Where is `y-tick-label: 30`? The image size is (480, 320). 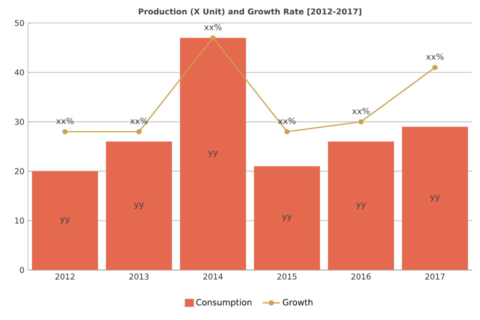 y-tick-label: 30 is located at coordinates (19, 121).